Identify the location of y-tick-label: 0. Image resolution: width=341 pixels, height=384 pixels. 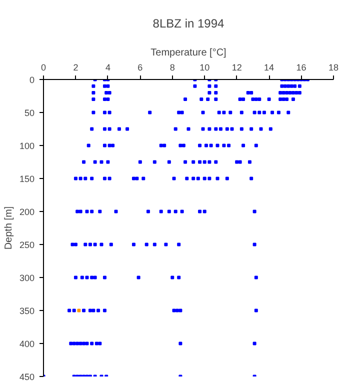
(32, 80).